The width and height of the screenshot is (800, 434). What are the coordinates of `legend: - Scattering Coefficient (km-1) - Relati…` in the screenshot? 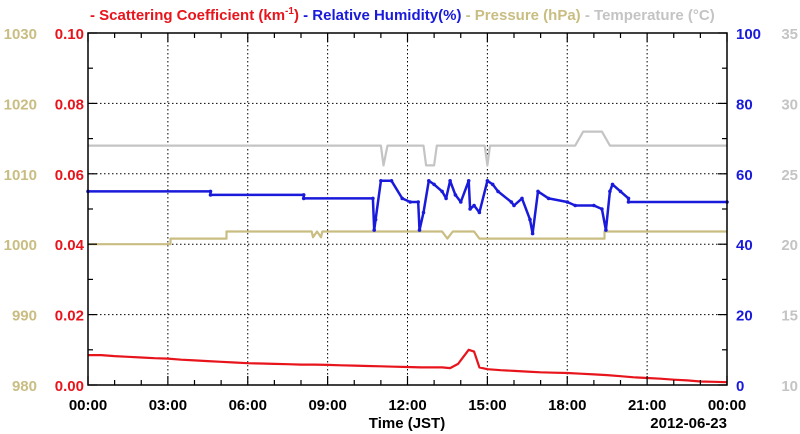 It's located at (402, 15).